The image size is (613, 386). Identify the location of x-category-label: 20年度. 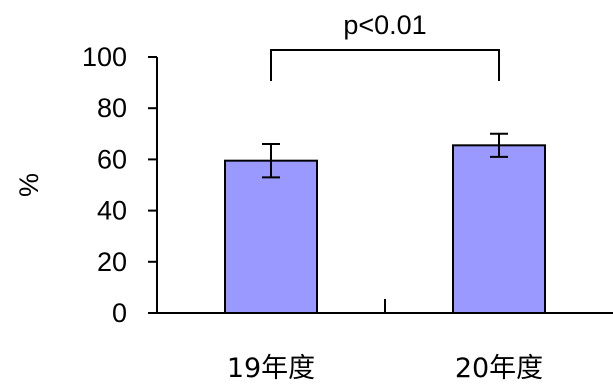
(499, 368).